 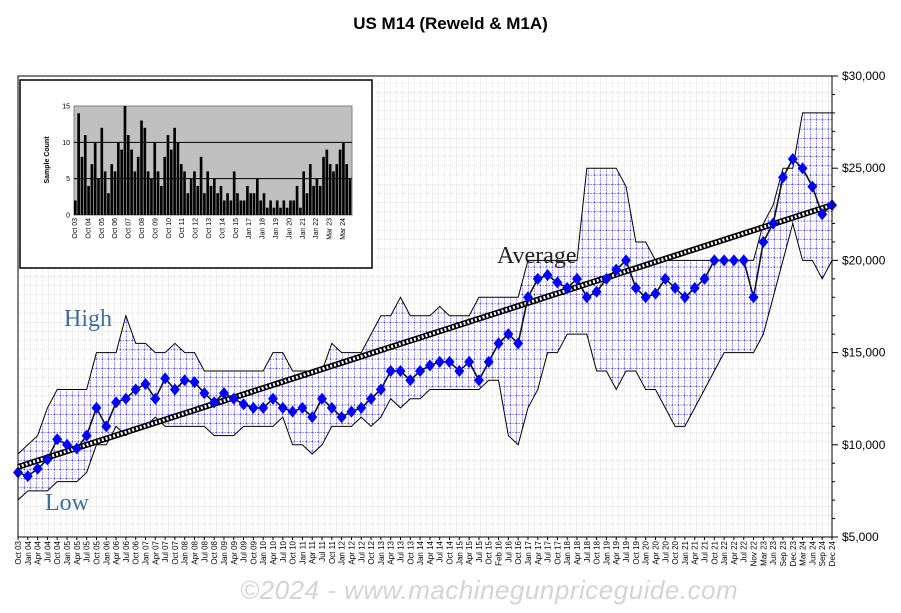 What do you see at coordinates (822, 553) in the screenshot?
I see `x-tick-label: Sep 24` at bounding box center [822, 553].